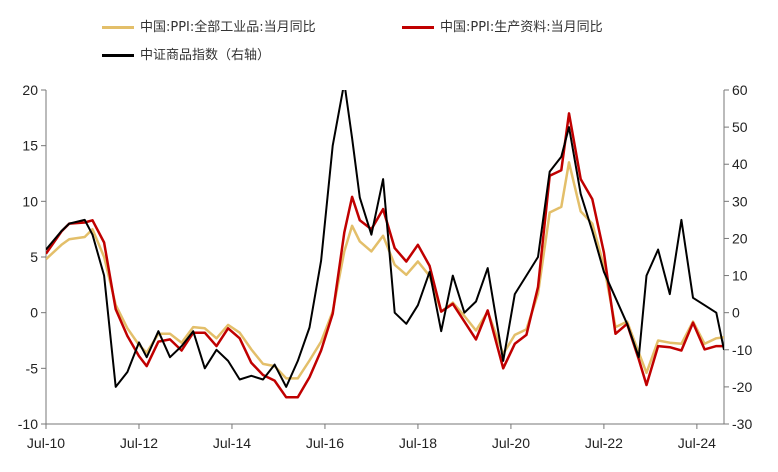  What do you see at coordinates (511, 443) in the screenshot?
I see `x-tick-label: Jul-20` at bounding box center [511, 443].